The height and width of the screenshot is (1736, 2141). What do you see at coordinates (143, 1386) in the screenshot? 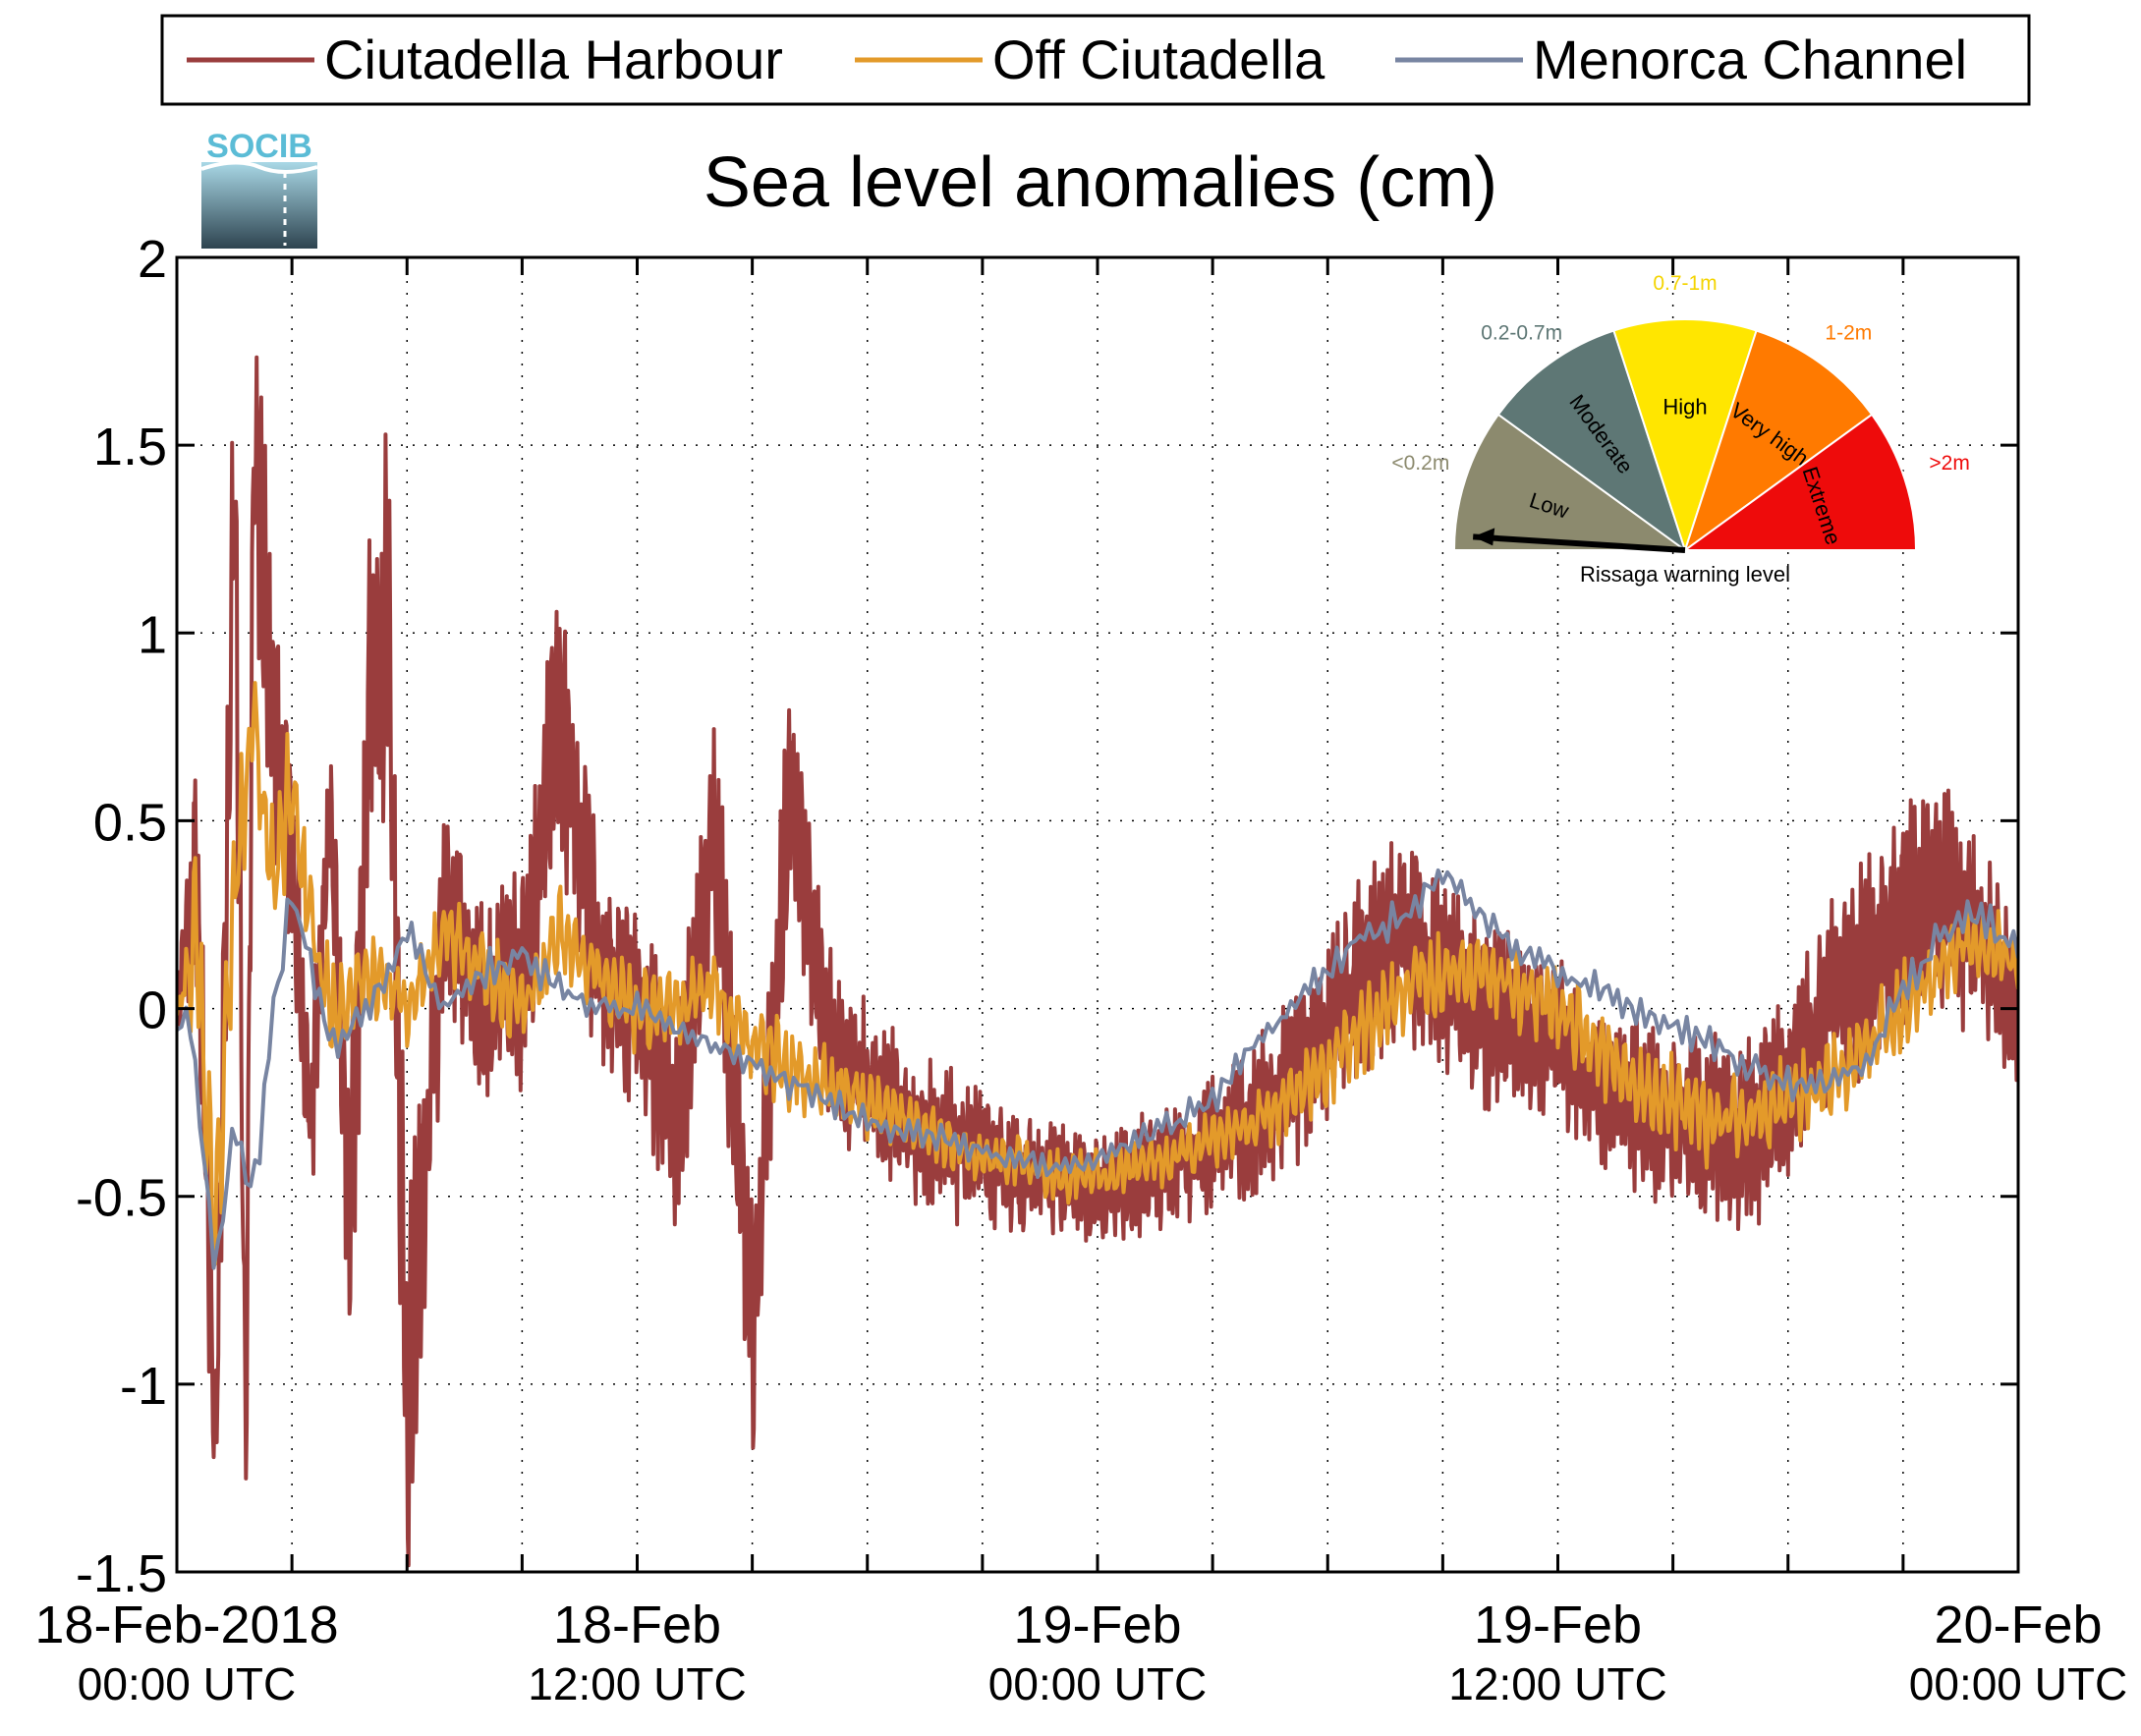
I see `y-tick-label: -1` at bounding box center [143, 1386].